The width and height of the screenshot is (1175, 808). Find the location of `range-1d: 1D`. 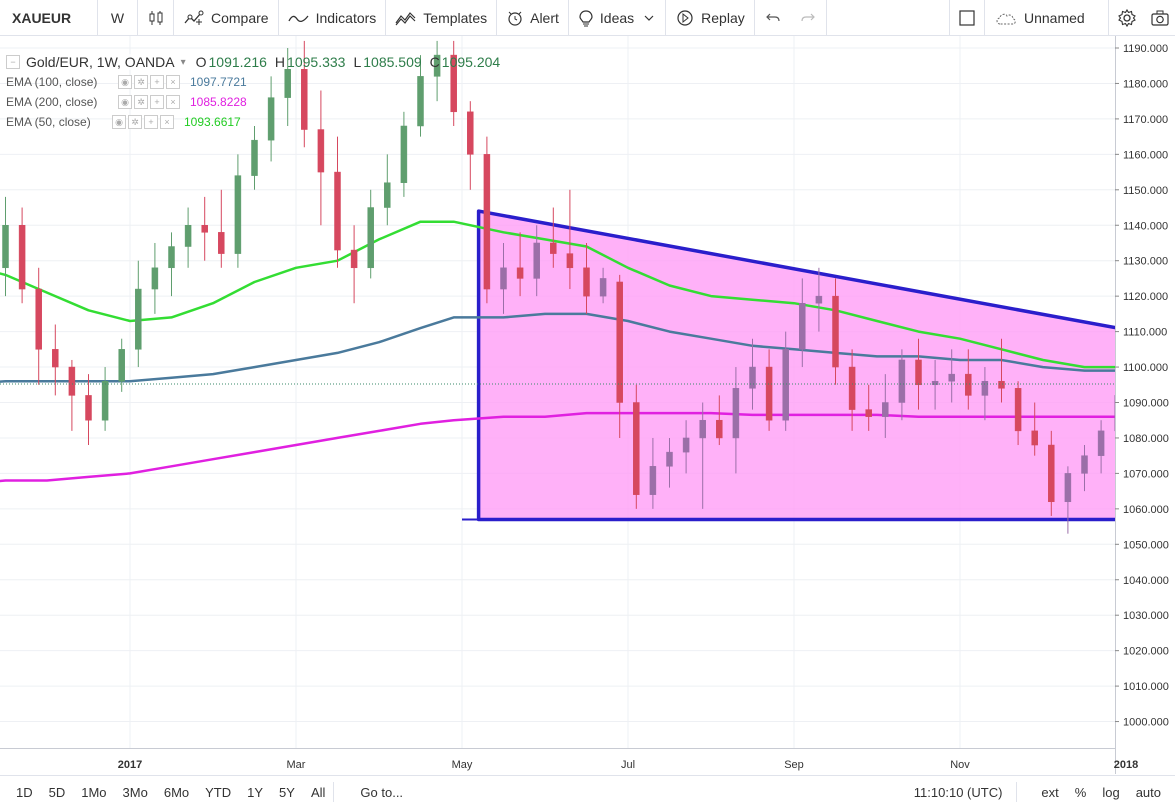

range-1d: 1D is located at coordinates (24, 792).